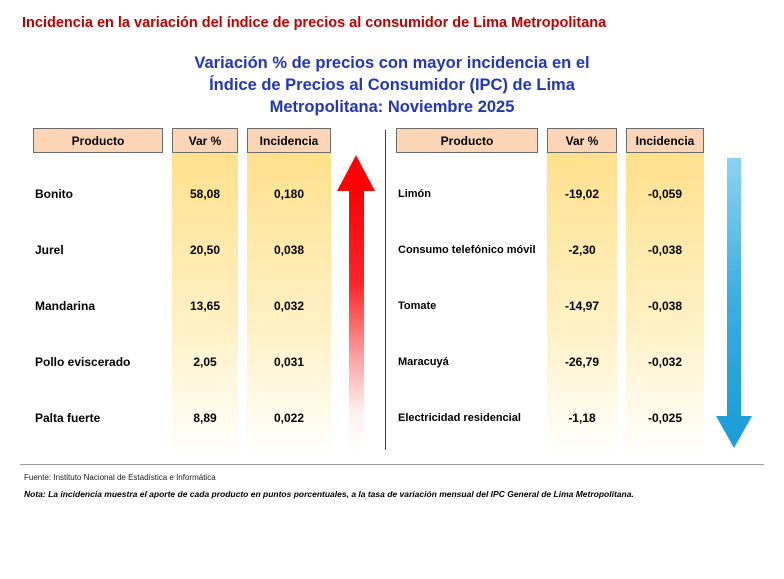 This screenshot has width=784, height=579. Describe the element at coordinates (665, 194) in the screenshot. I see `incidencia-cell: -0,059` at that location.